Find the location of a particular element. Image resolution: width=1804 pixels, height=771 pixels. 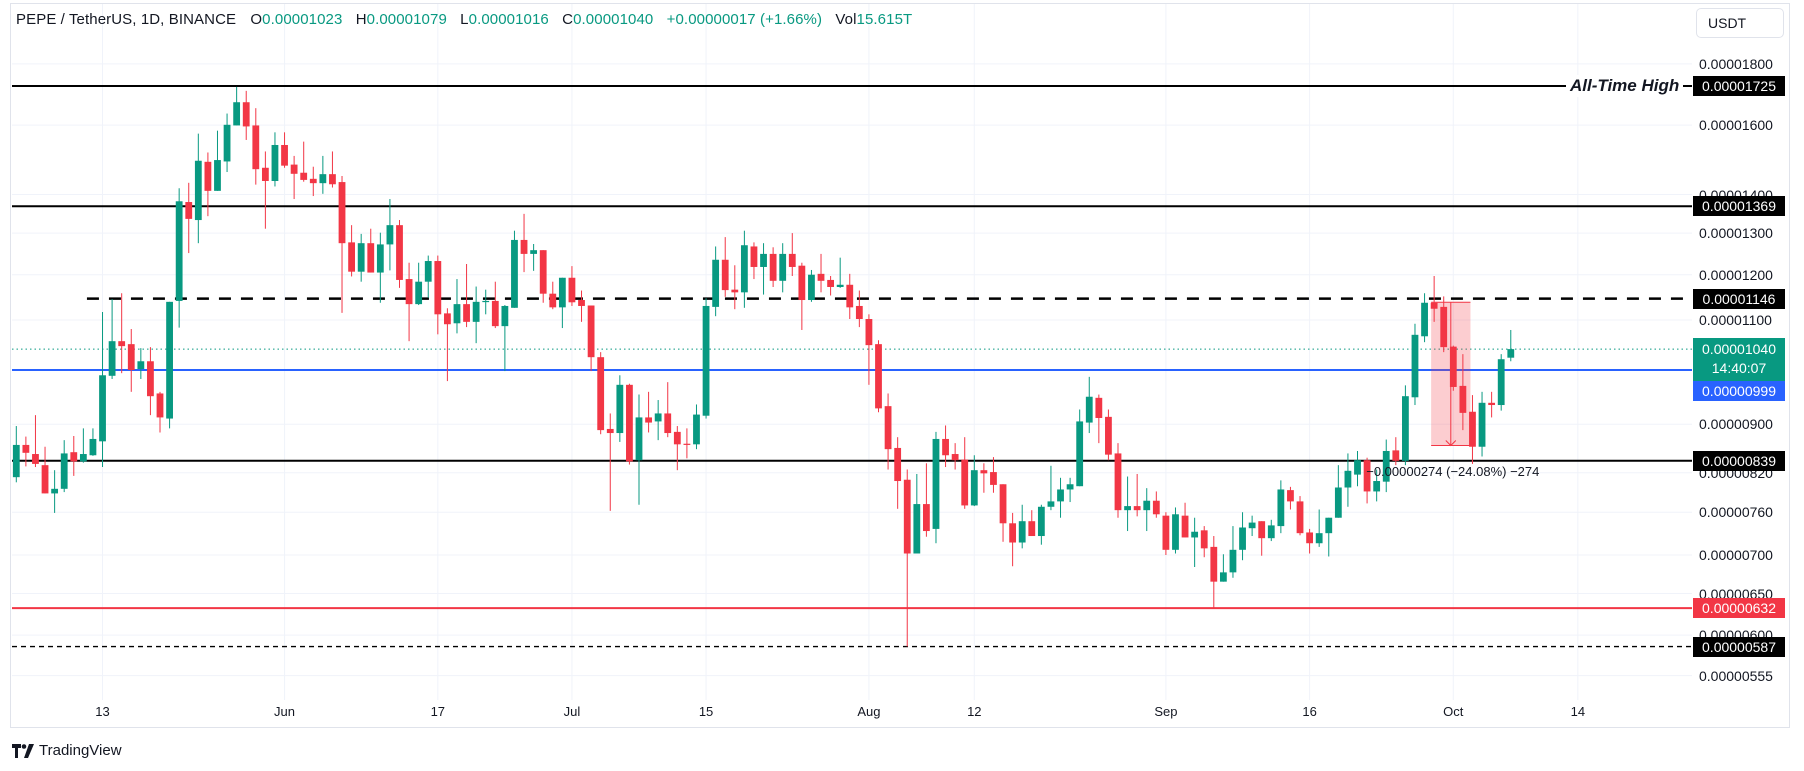

y-tick-label: 0.00000900 is located at coordinates (1736, 424).